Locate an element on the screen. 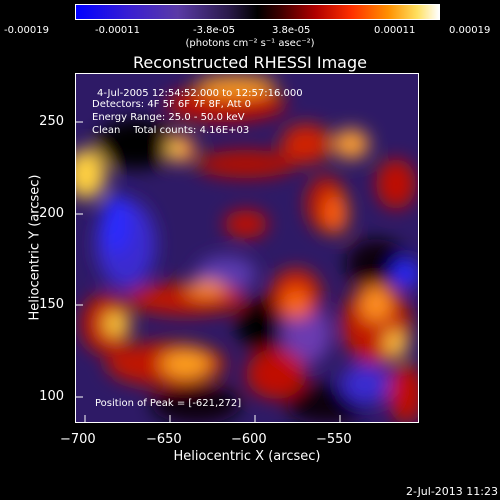 This screenshot has width=500, height=500. colorbar-tick: -0.00019 is located at coordinates (26, 30).